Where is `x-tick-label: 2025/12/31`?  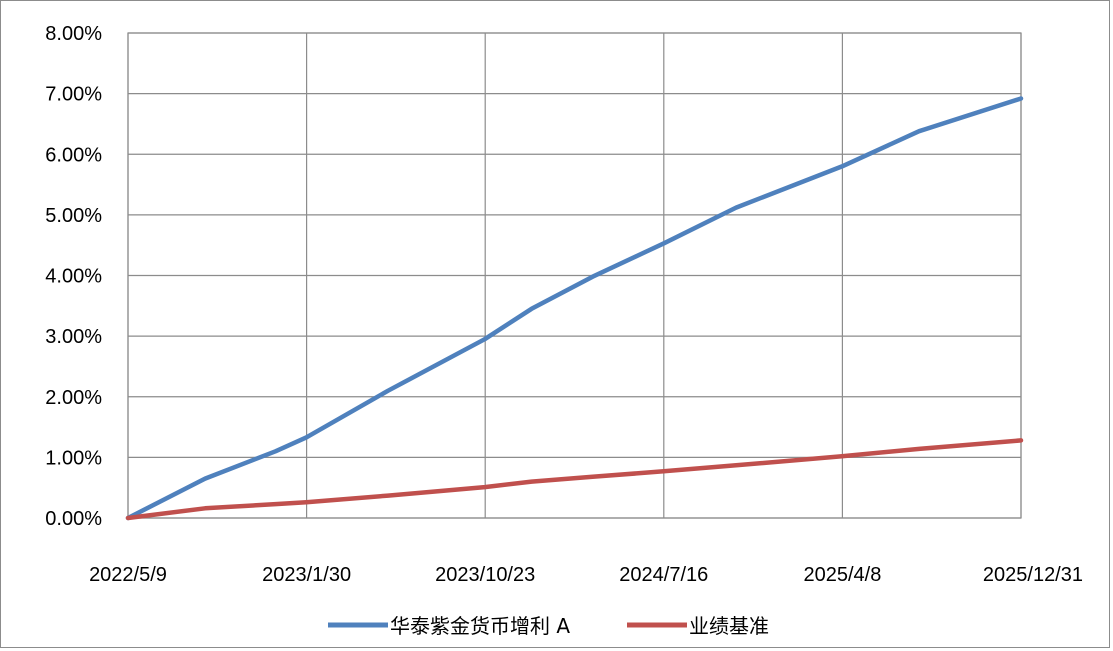 x-tick-label: 2025/12/31 is located at coordinates (1033, 575).